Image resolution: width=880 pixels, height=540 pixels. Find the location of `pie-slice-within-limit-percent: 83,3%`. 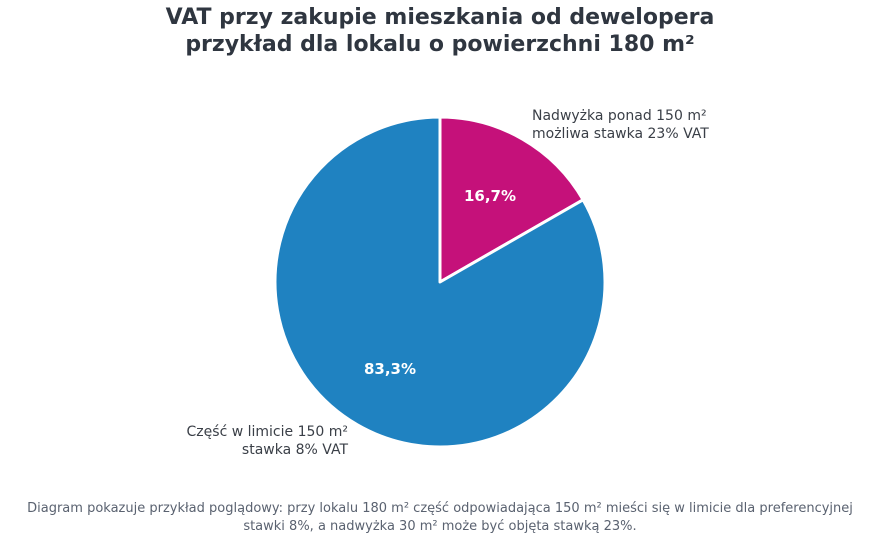

pie-slice-within-limit-percent: 83,3% is located at coordinates (390, 369).